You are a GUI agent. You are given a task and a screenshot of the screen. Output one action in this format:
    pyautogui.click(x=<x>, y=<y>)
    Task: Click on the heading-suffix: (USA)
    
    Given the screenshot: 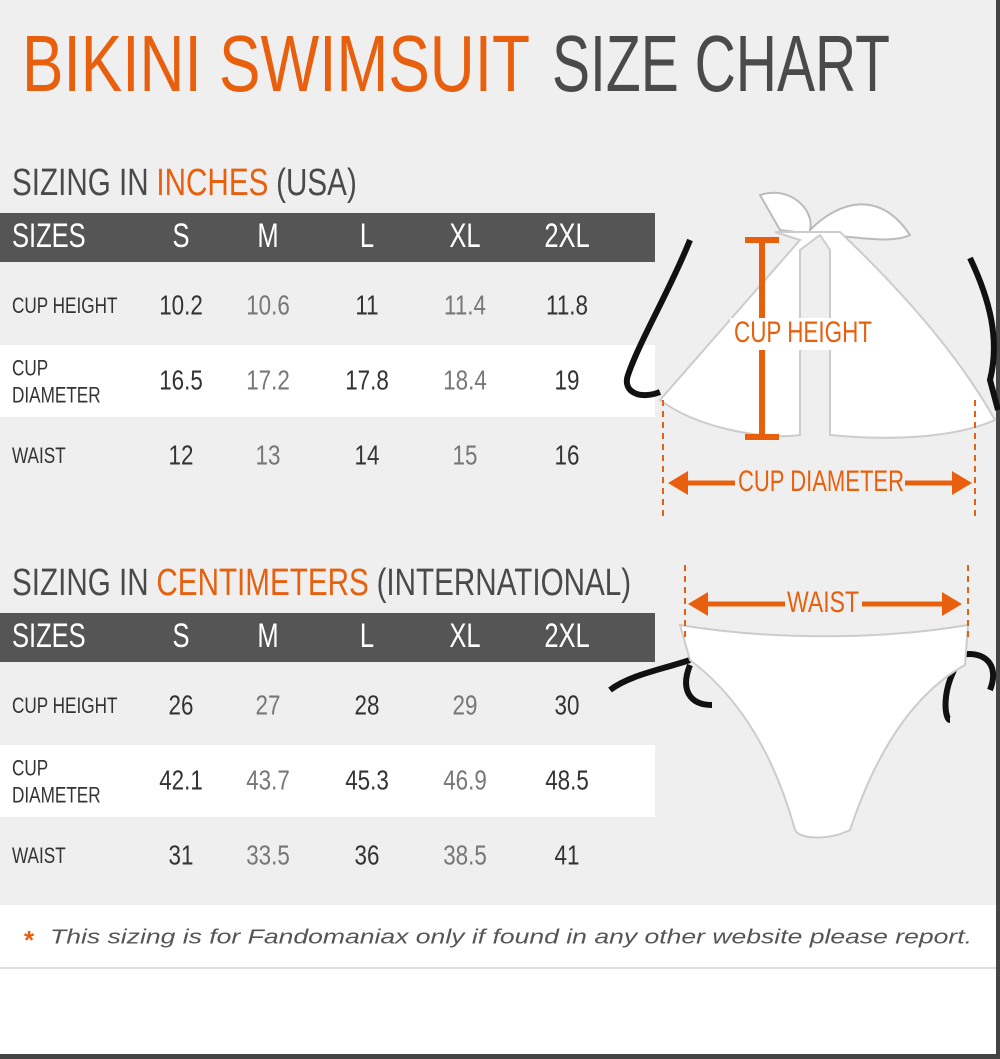 What is the action you would take?
    pyautogui.click(x=316, y=183)
    